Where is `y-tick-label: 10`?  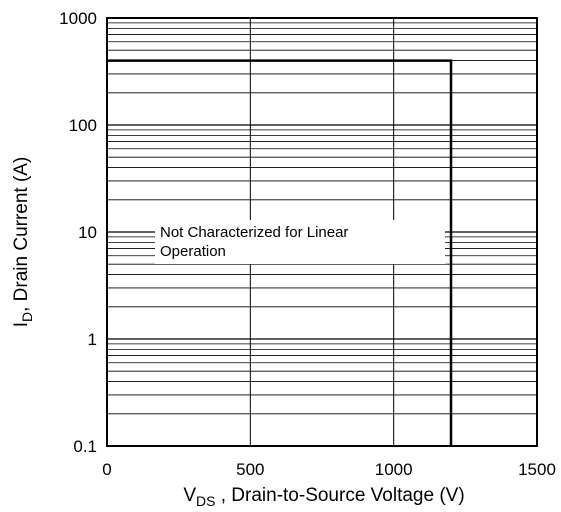
y-tick-label: 10 is located at coordinates (87, 232).